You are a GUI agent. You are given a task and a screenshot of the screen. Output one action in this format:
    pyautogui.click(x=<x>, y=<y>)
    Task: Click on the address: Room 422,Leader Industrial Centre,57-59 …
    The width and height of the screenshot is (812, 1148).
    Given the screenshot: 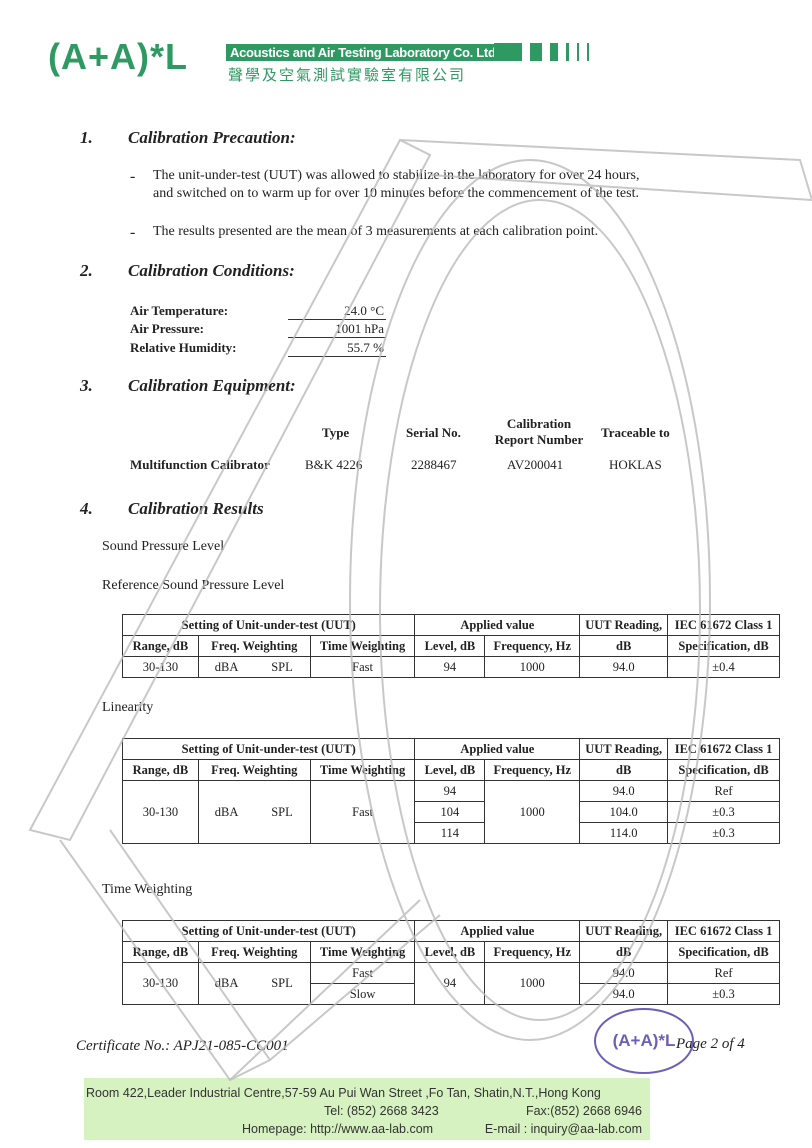 What is the action you would take?
    pyautogui.click(x=343, y=1093)
    